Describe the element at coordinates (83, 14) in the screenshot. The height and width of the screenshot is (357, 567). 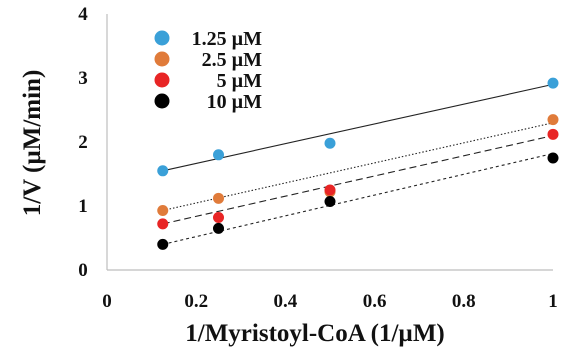
I see `y-tick-label: 4` at that location.